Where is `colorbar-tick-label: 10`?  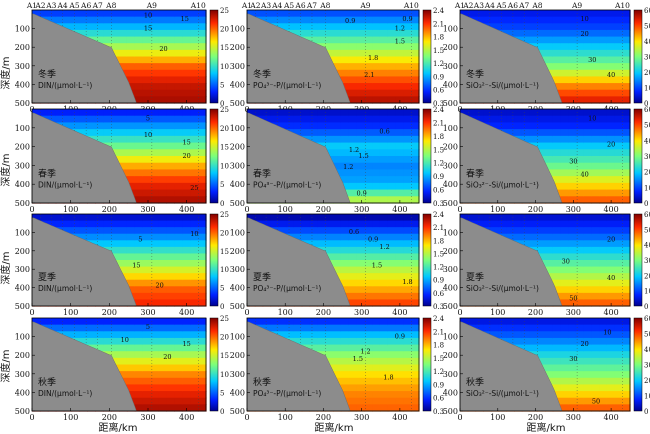
colorbar-tick-label: 10 is located at coordinates (224, 166).